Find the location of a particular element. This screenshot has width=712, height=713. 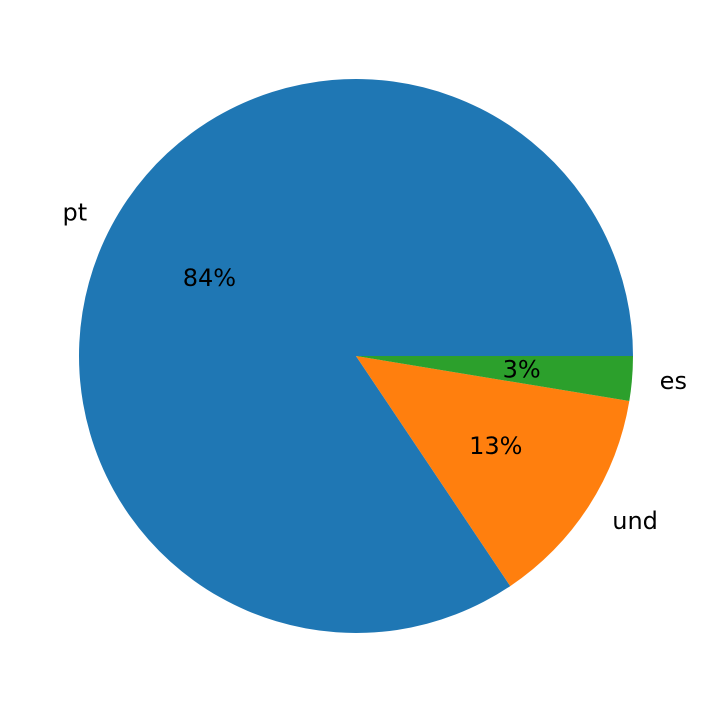

slice-pct-label-und: 13% is located at coordinates (495, 446).